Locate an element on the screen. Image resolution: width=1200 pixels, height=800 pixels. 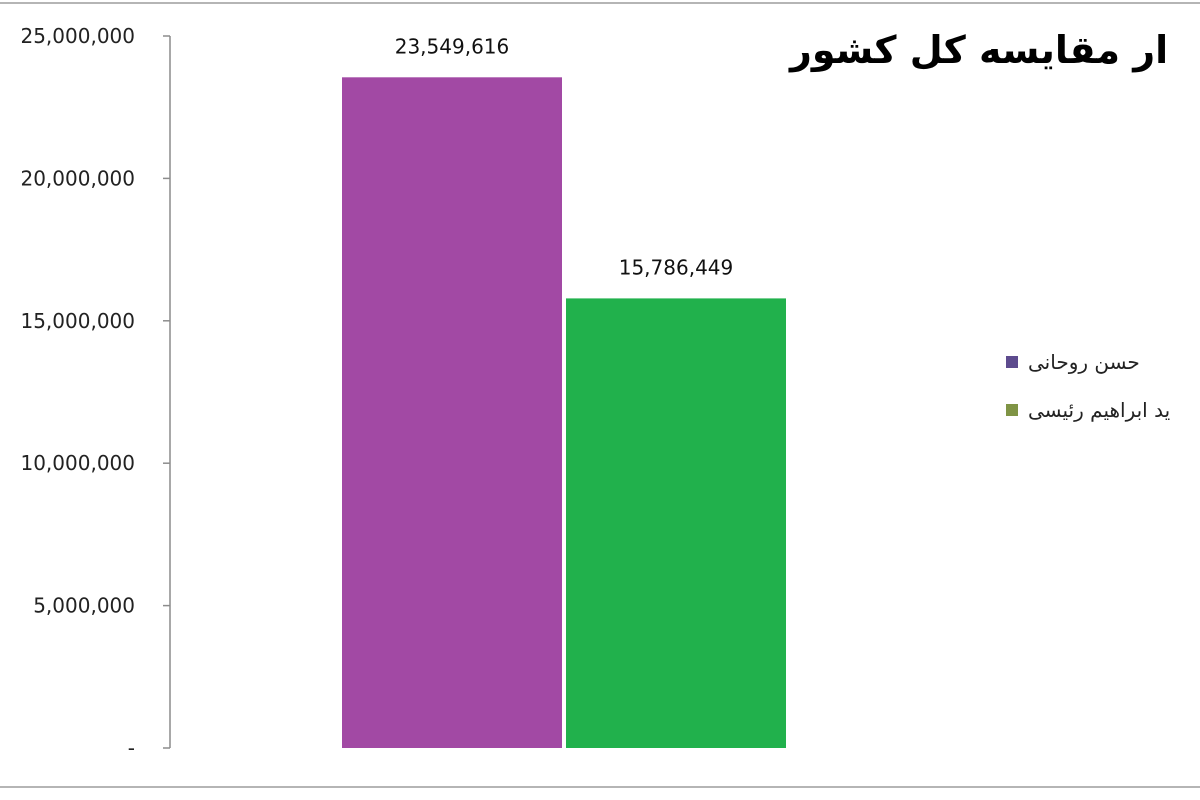
bar-data-label: 23,549,616 is located at coordinates (452, 46).